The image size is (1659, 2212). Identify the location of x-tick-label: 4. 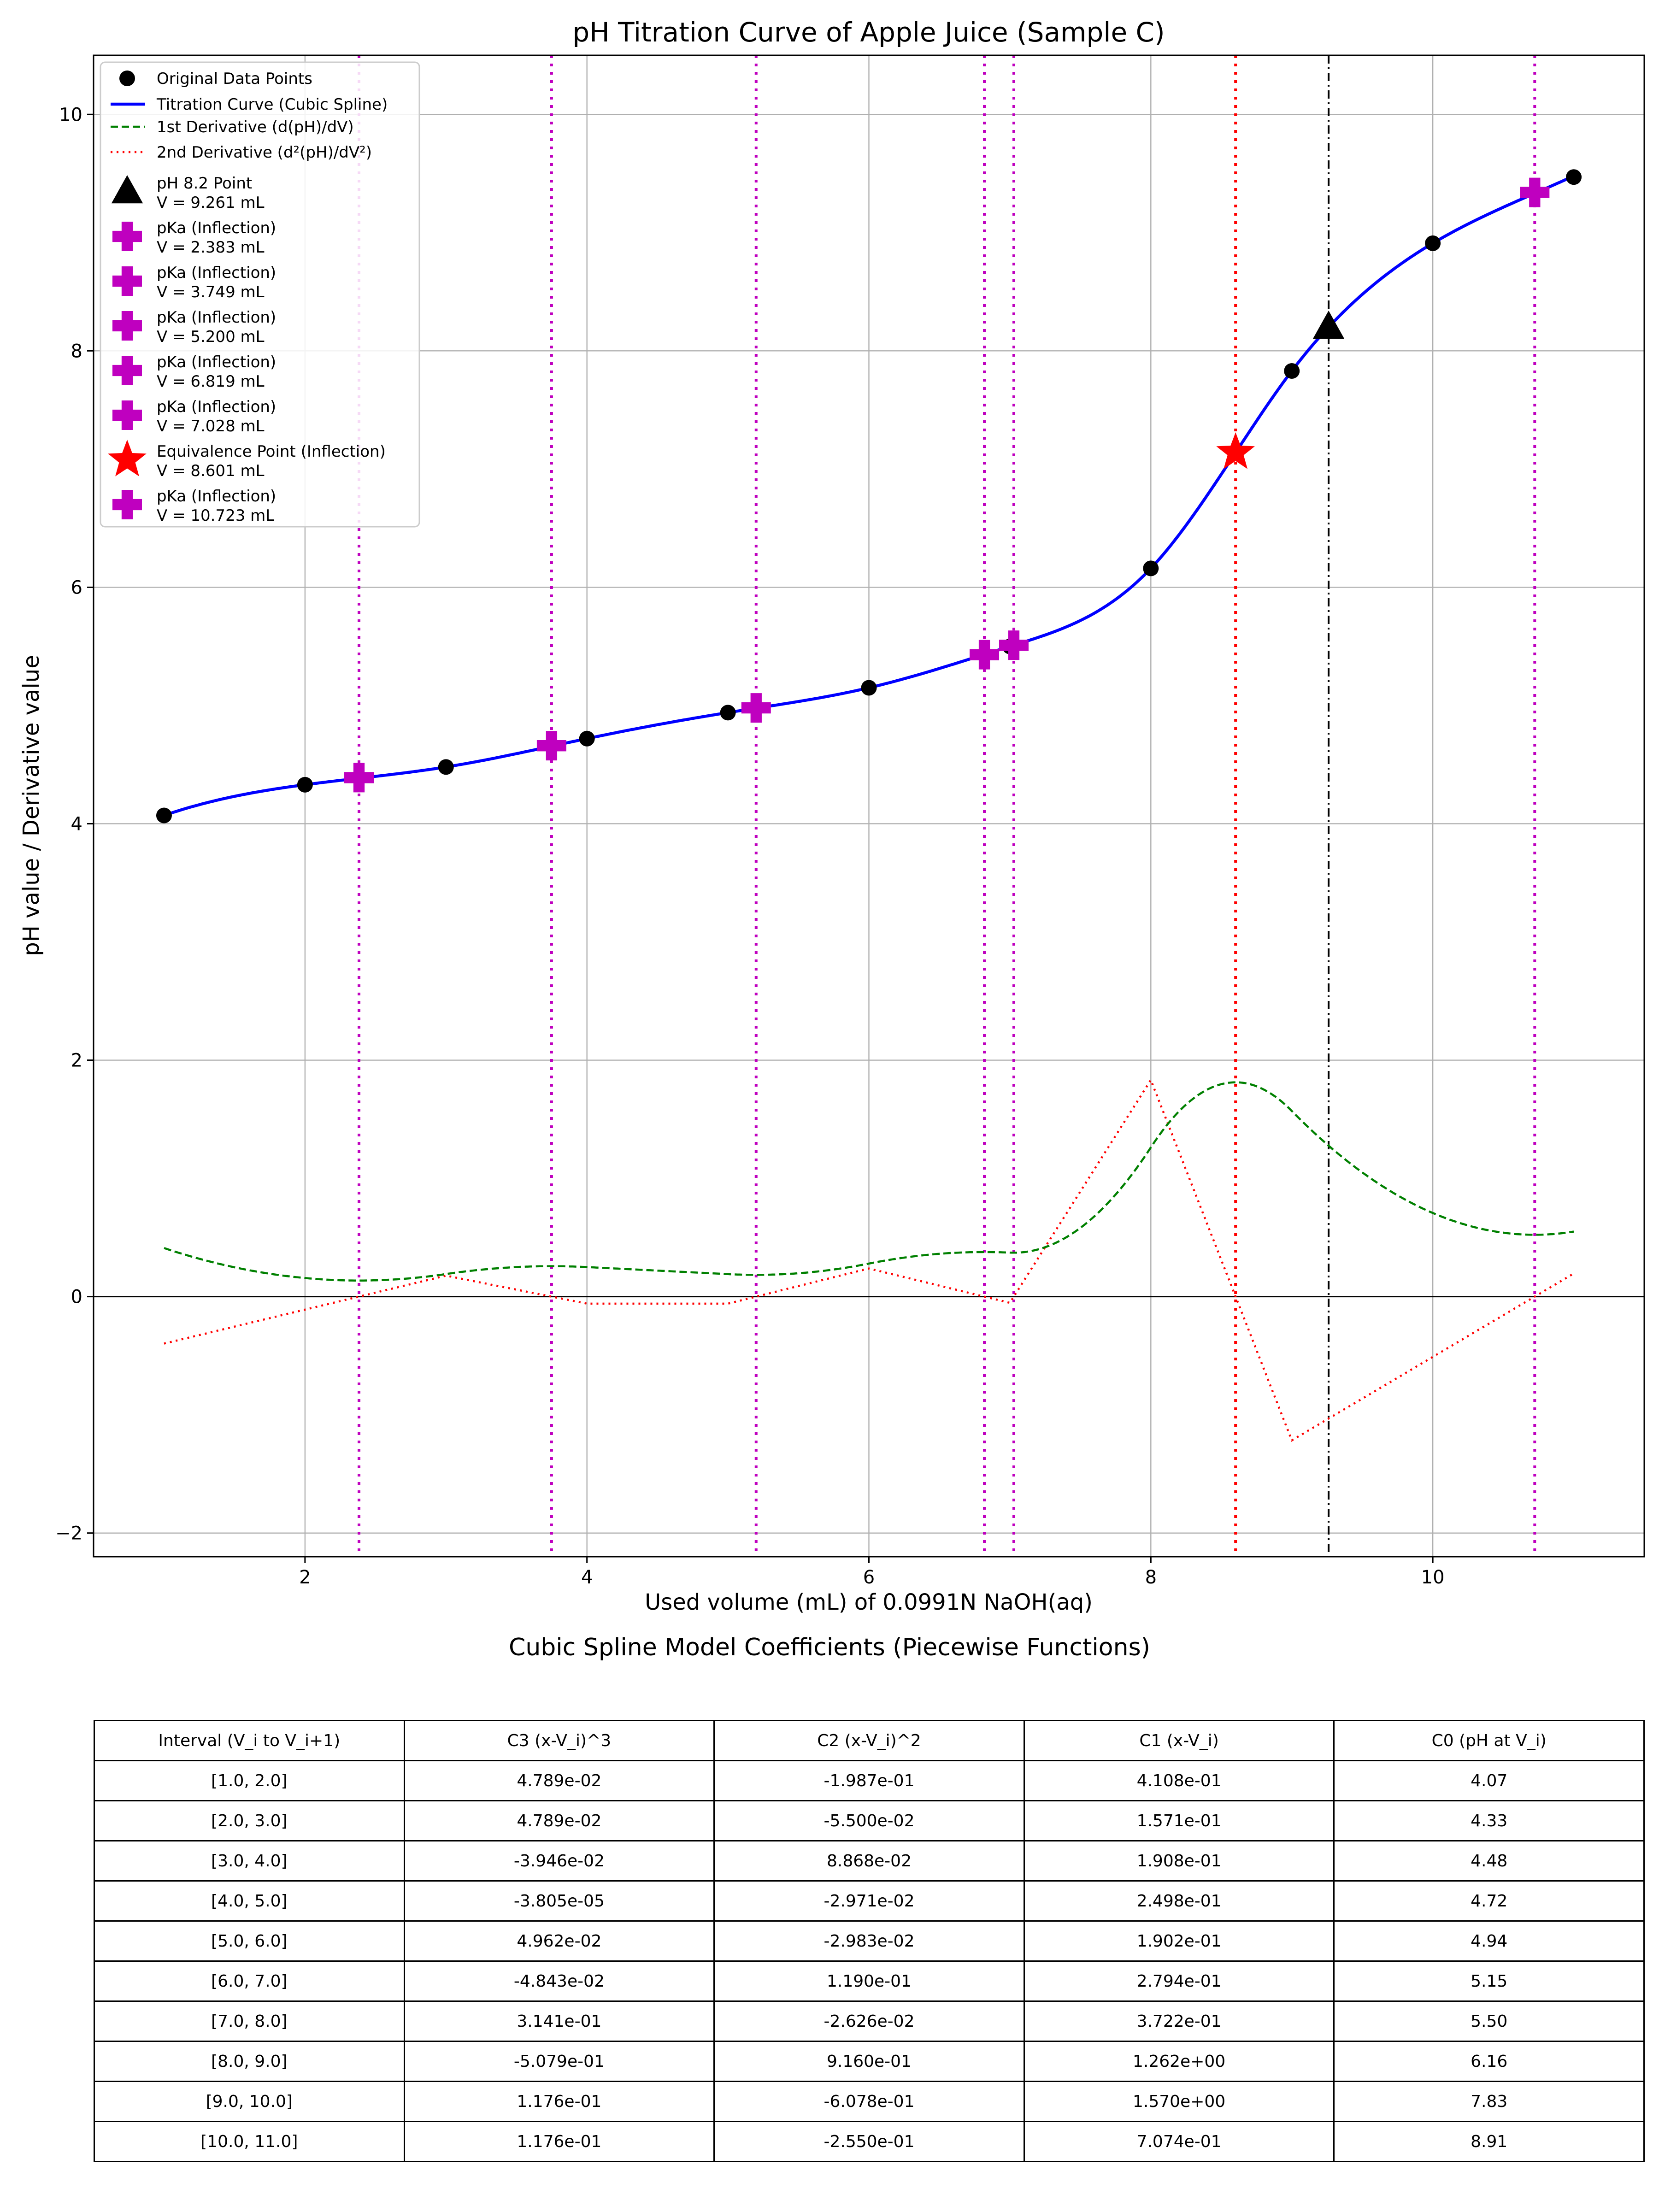
(587, 1577).